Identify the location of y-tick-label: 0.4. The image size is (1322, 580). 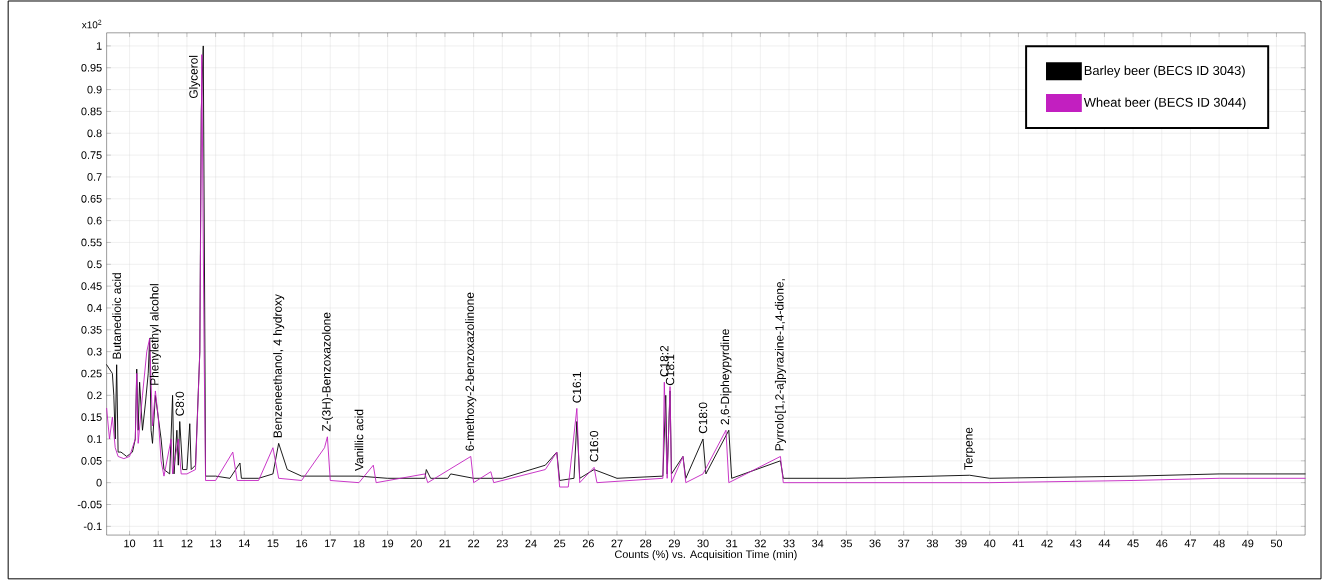
(94, 308).